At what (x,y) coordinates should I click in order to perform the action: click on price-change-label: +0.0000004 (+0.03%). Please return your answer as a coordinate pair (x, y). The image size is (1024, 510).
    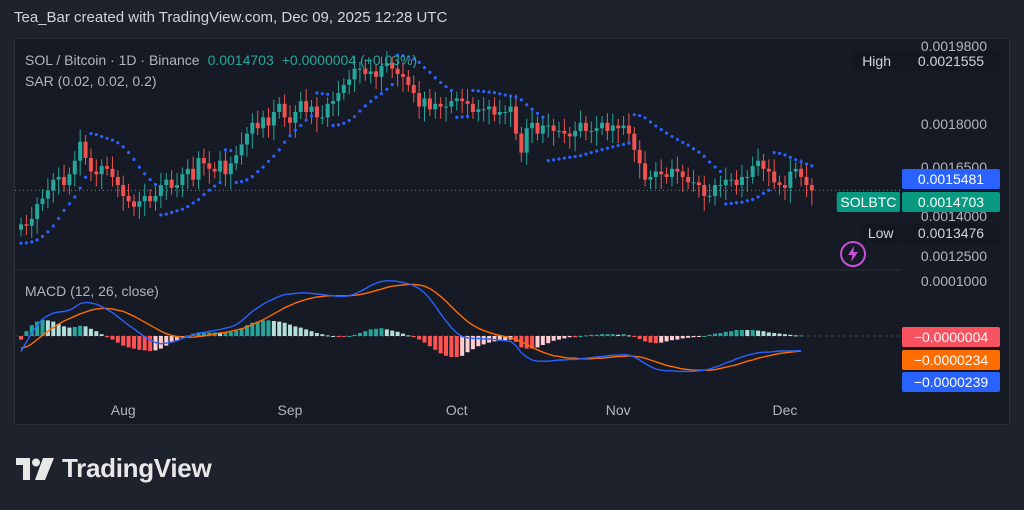
    Looking at the image, I should click on (349, 59).